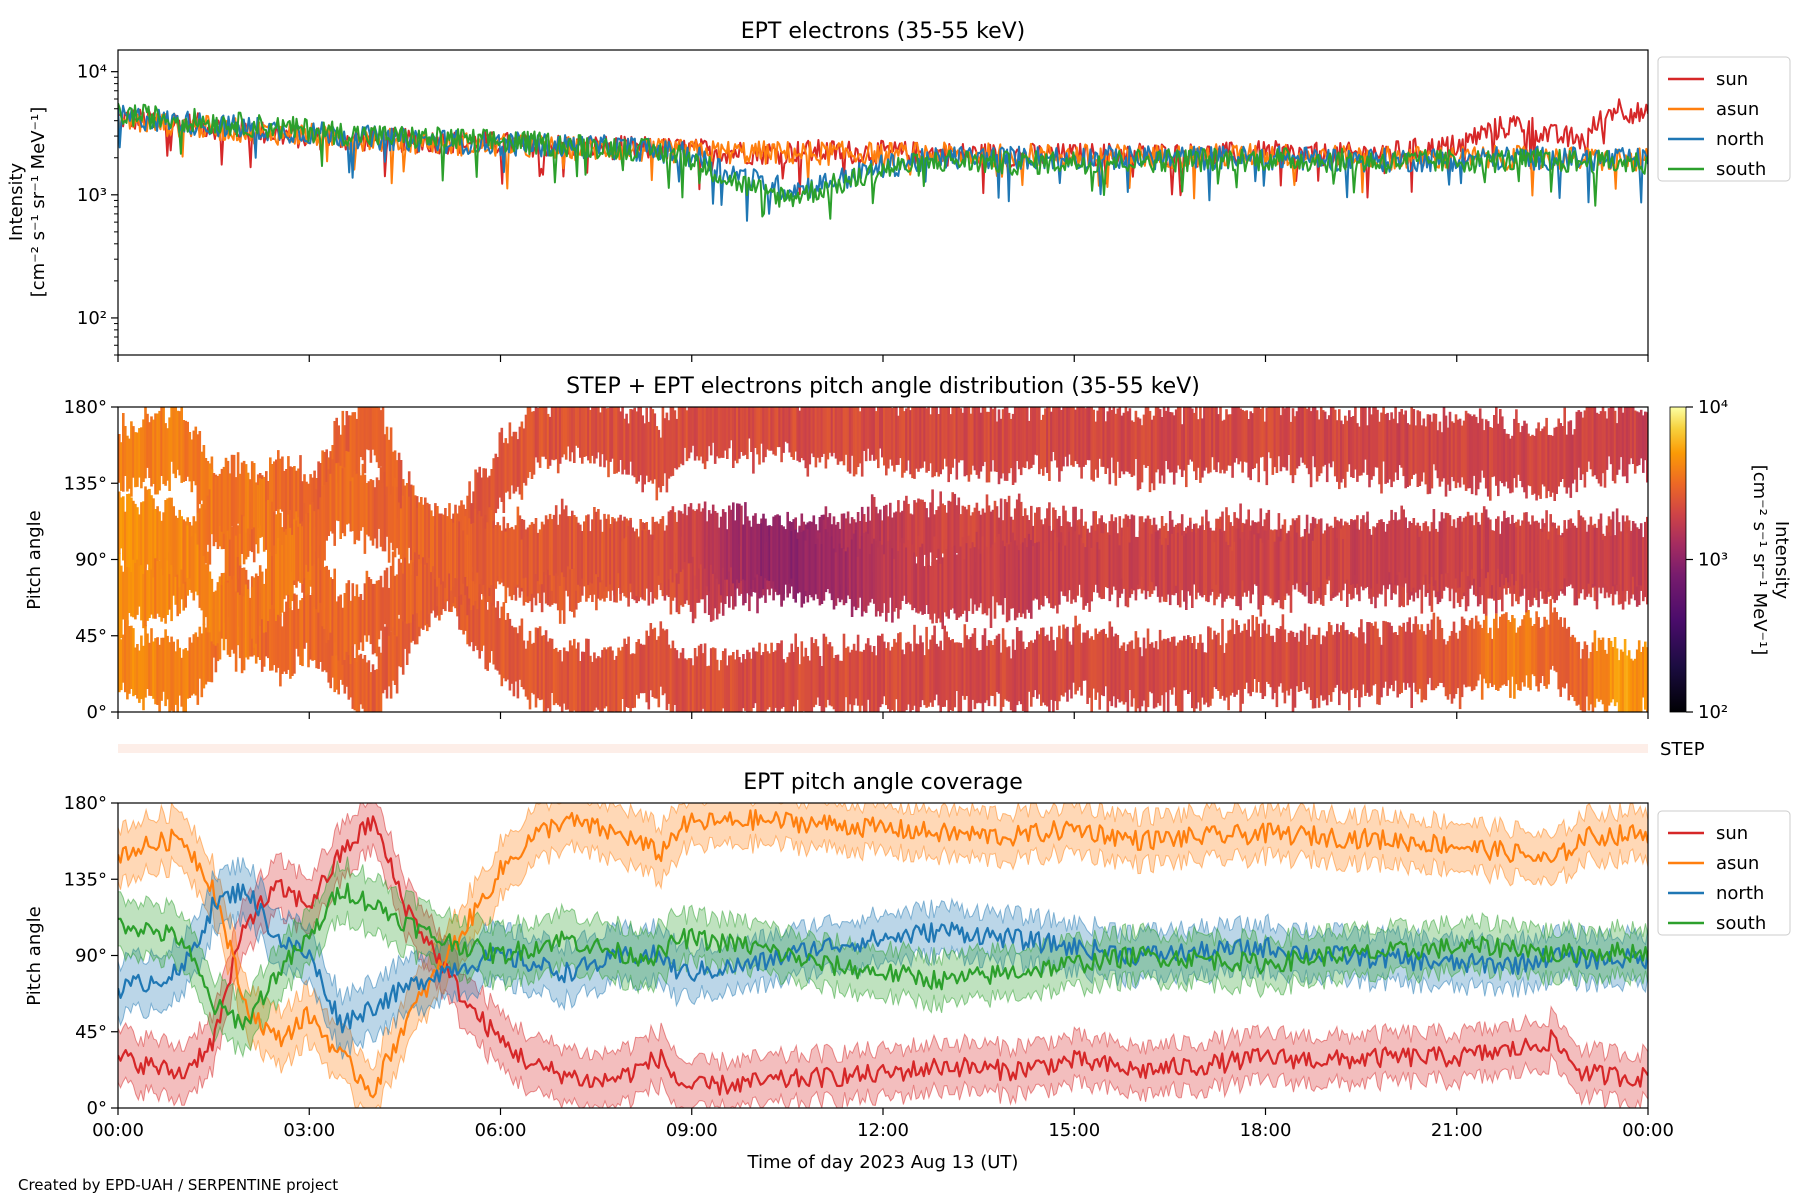 The height and width of the screenshot is (1200, 1800). What do you see at coordinates (118, 1130) in the screenshot?
I see `x-tick-label: 00:00` at bounding box center [118, 1130].